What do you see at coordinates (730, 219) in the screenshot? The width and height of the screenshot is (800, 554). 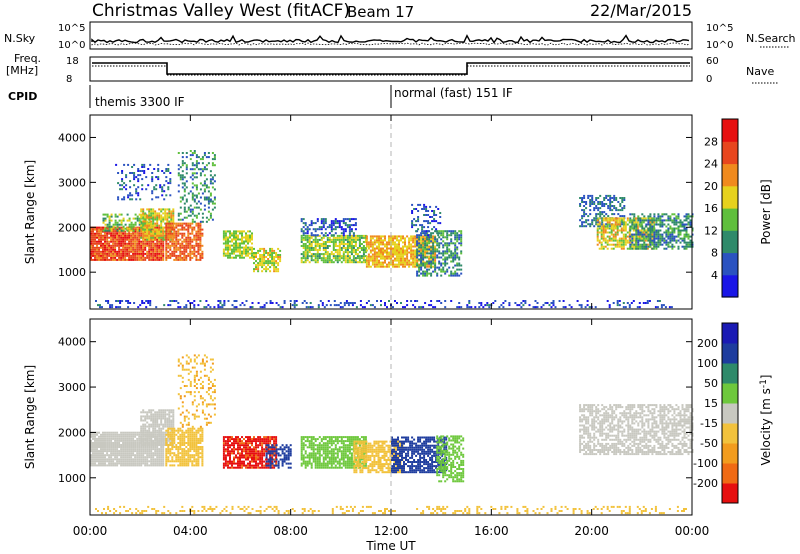 I see `colorbar-segment` at bounding box center [730, 219].